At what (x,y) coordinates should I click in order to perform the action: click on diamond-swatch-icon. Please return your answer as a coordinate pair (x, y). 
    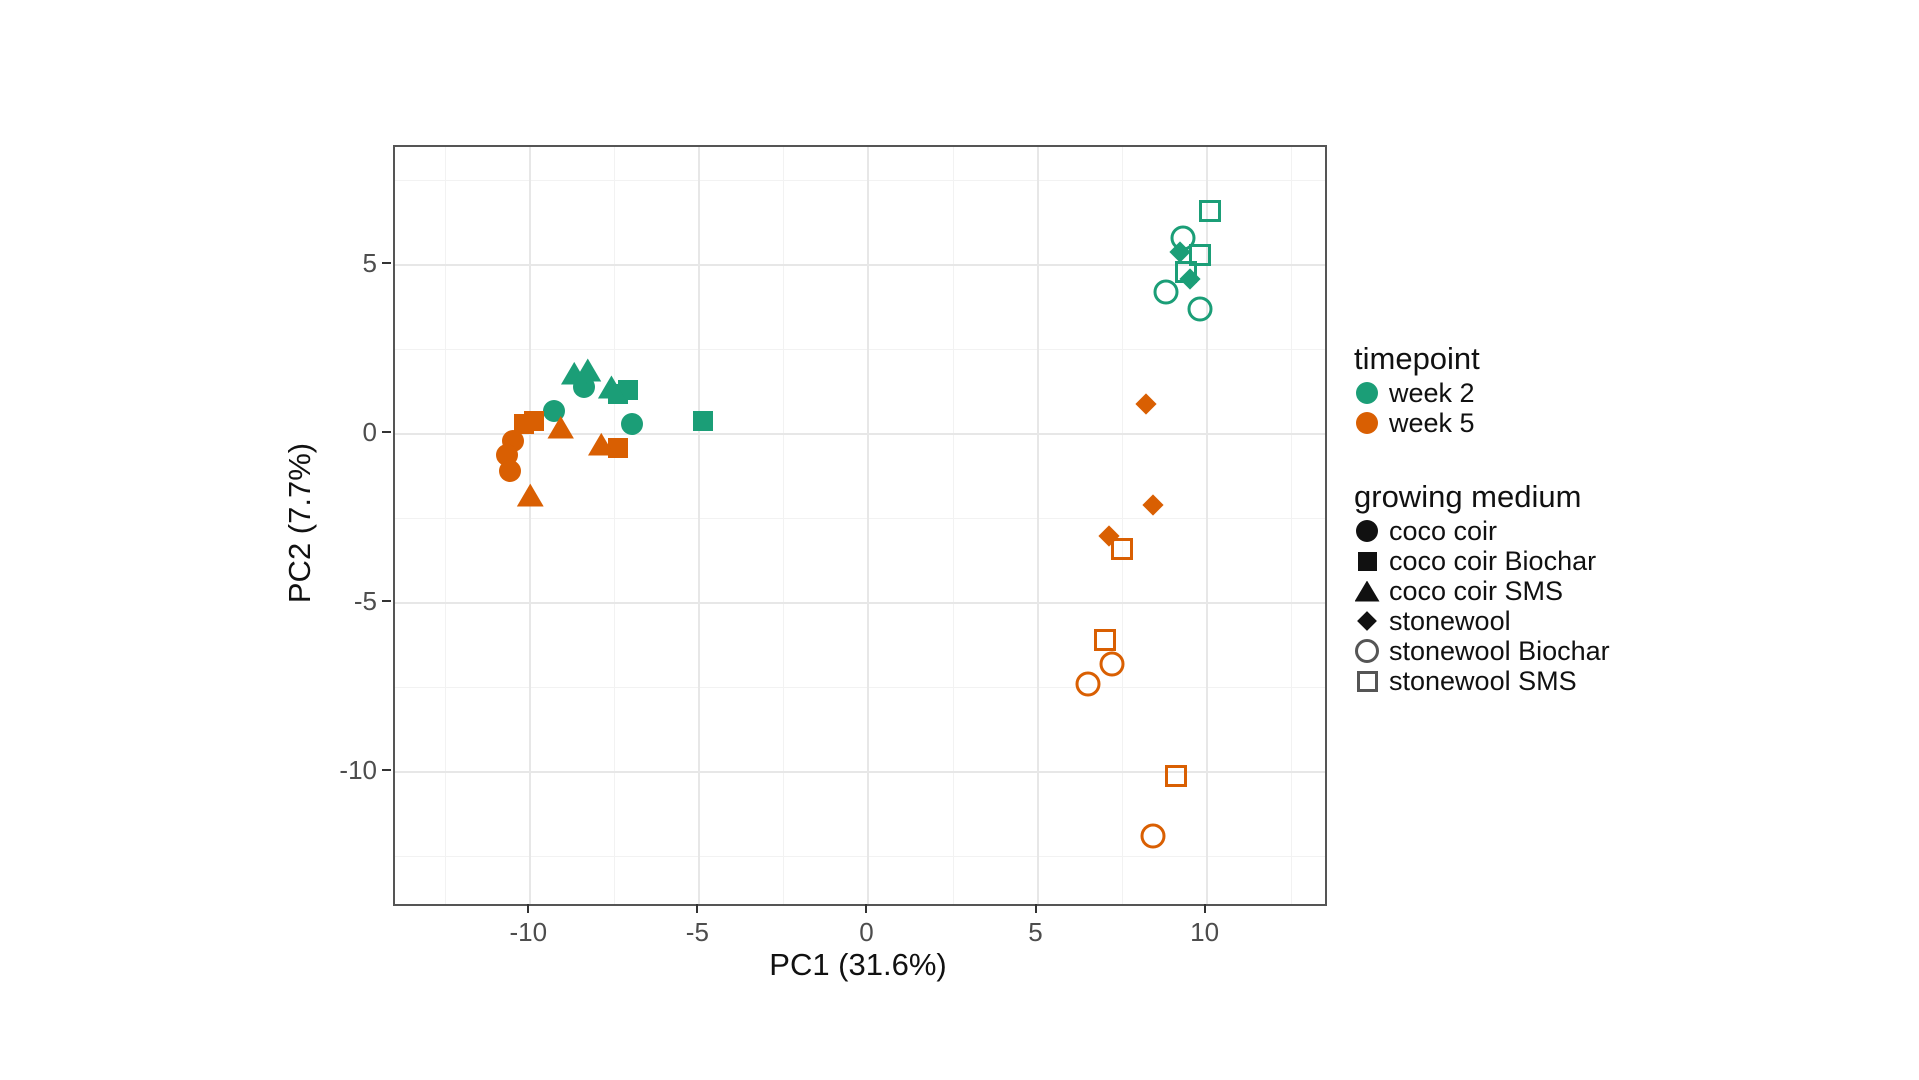
    Looking at the image, I should click on (1367, 621).